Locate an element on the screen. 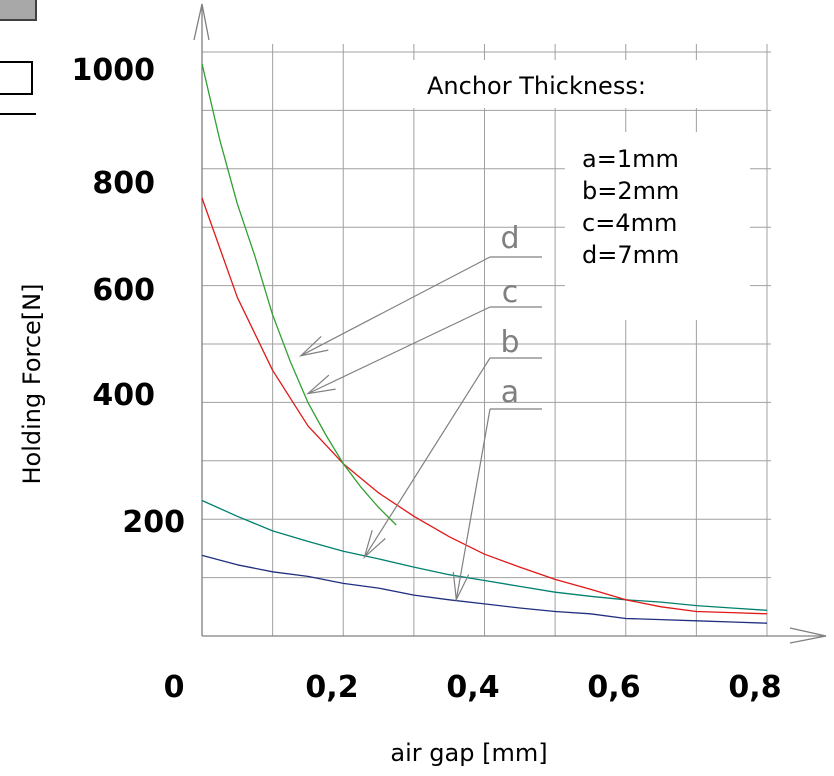  x-tick-label: 0,2 is located at coordinates (331, 687).